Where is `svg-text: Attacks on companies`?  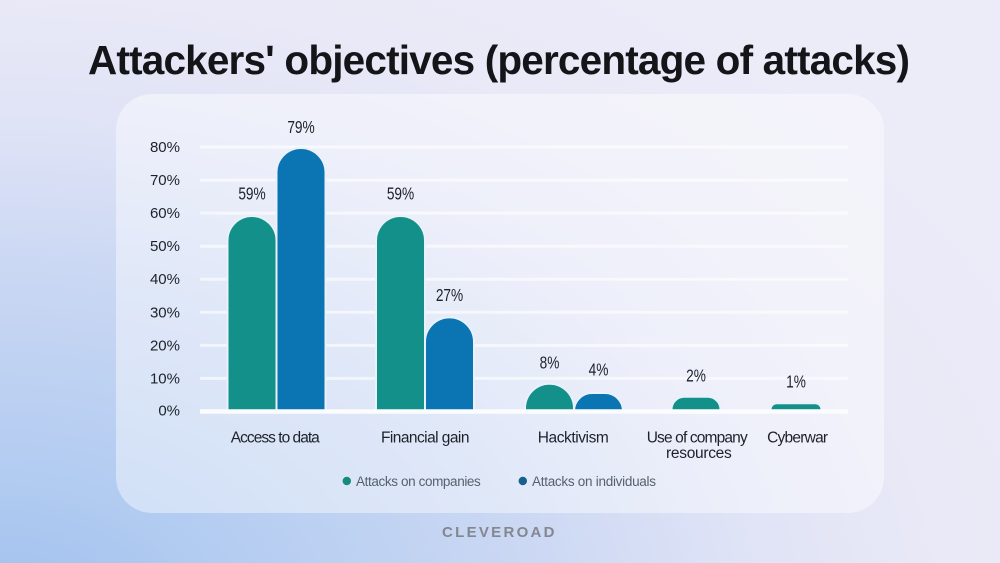
svg-text: Attacks on companies is located at coordinates (418, 481).